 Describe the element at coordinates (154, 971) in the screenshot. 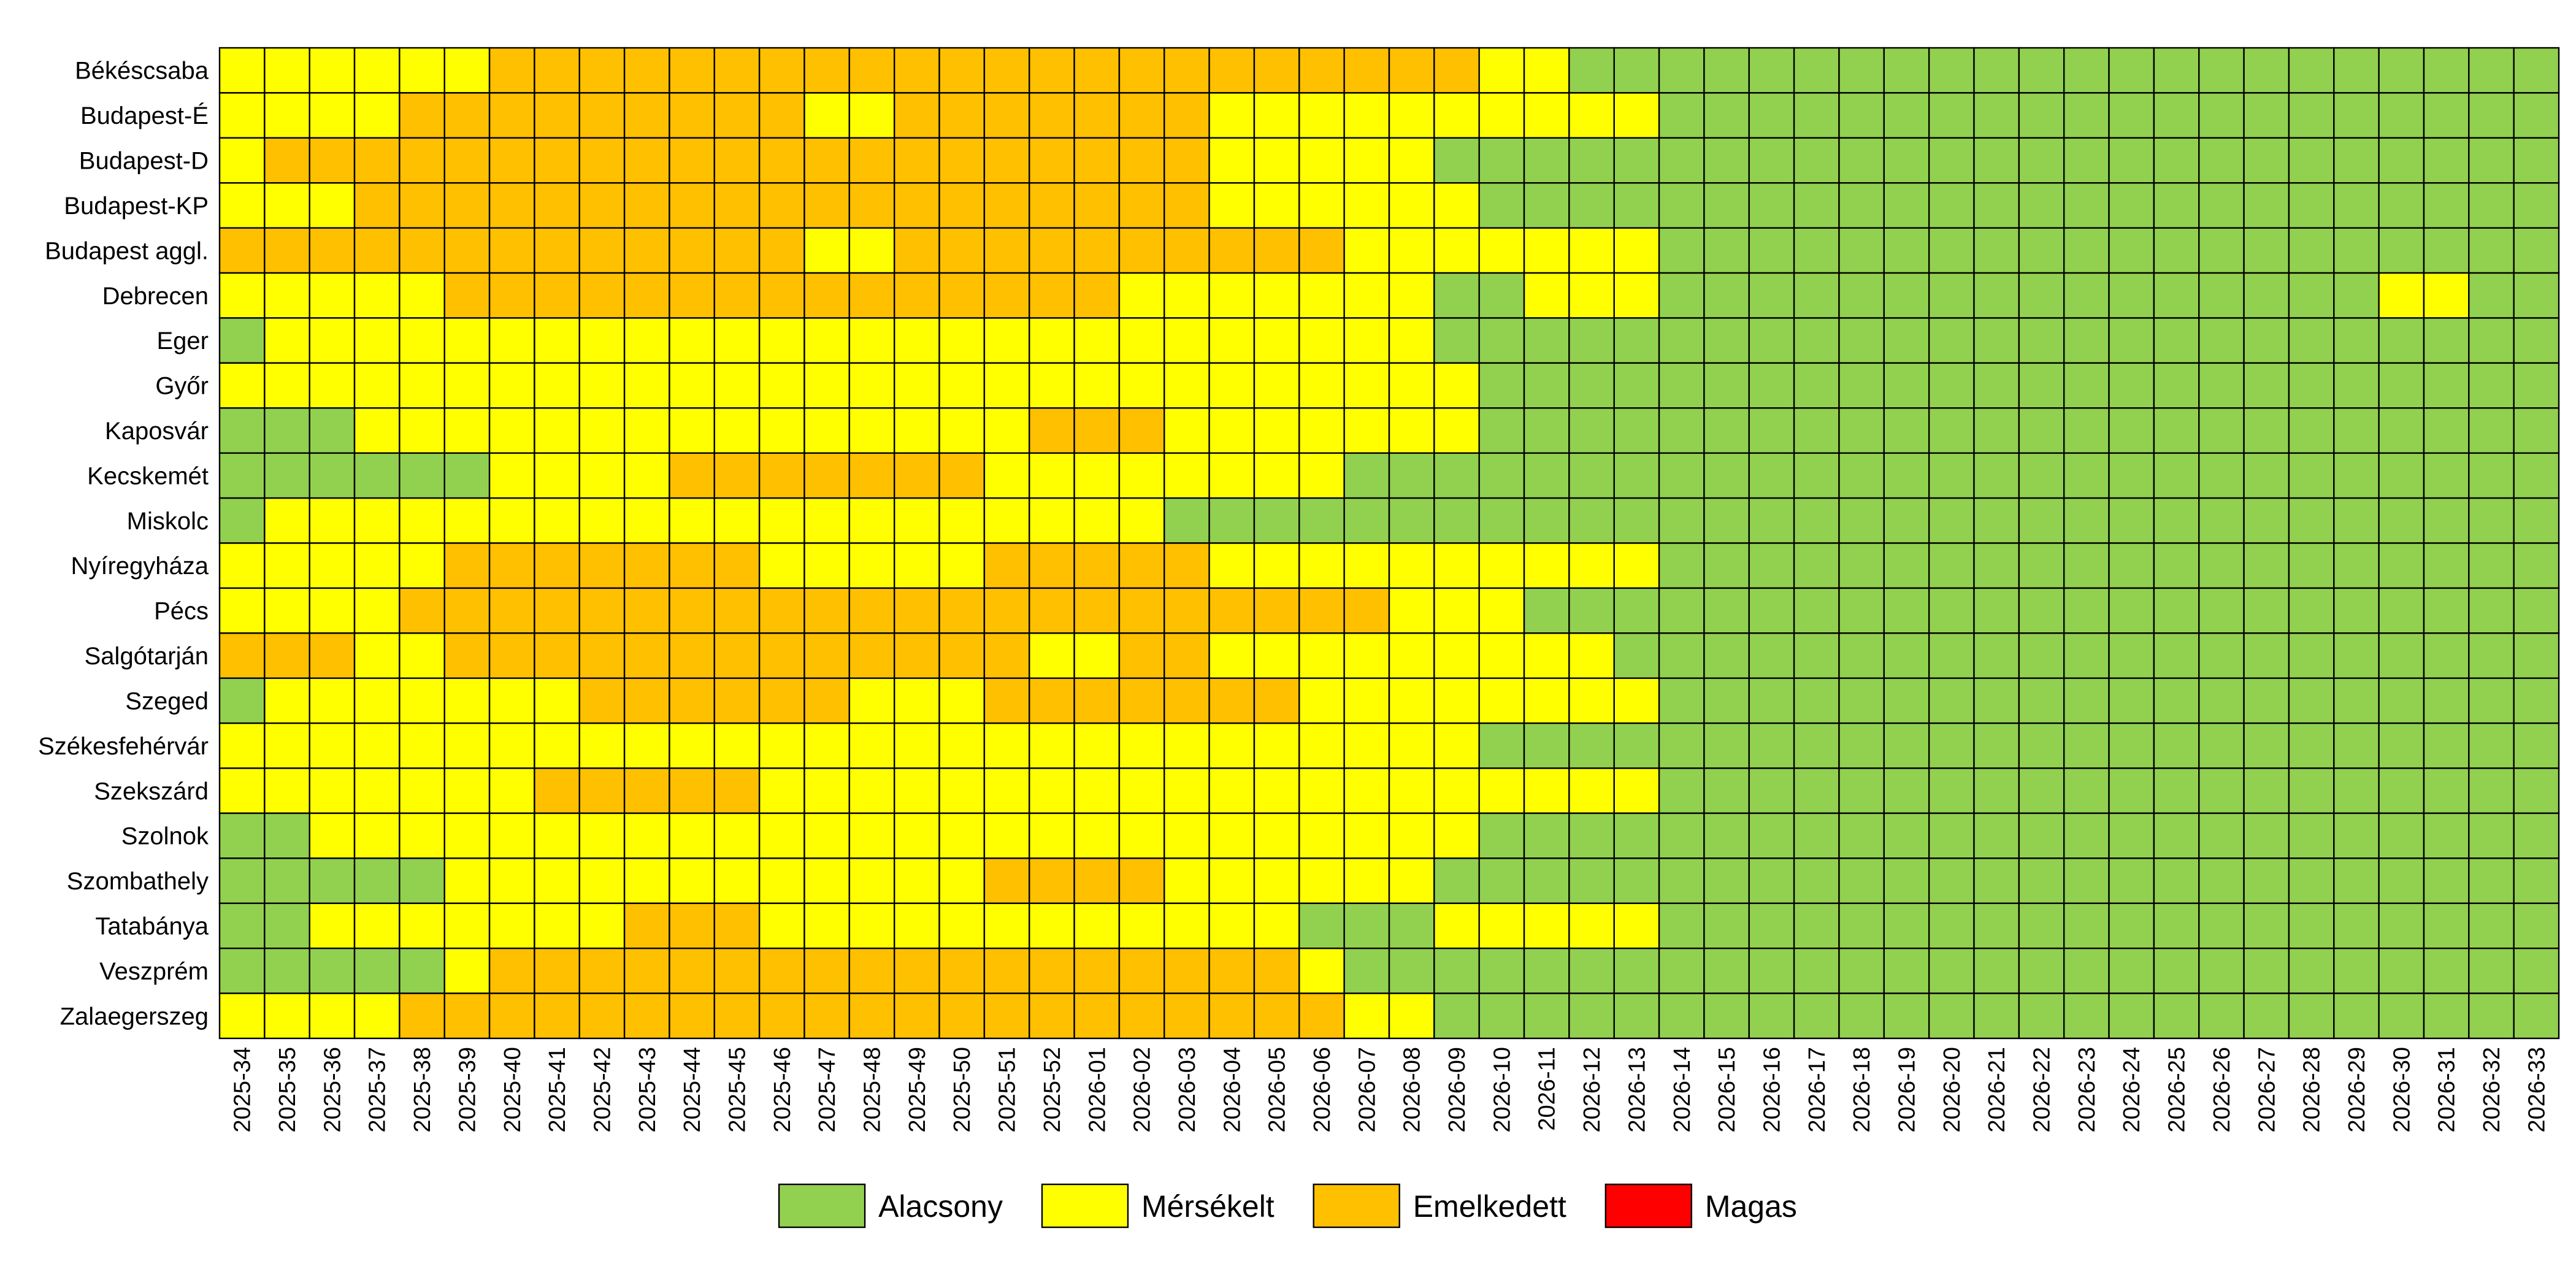

I see `row-label: Veszprém` at that location.